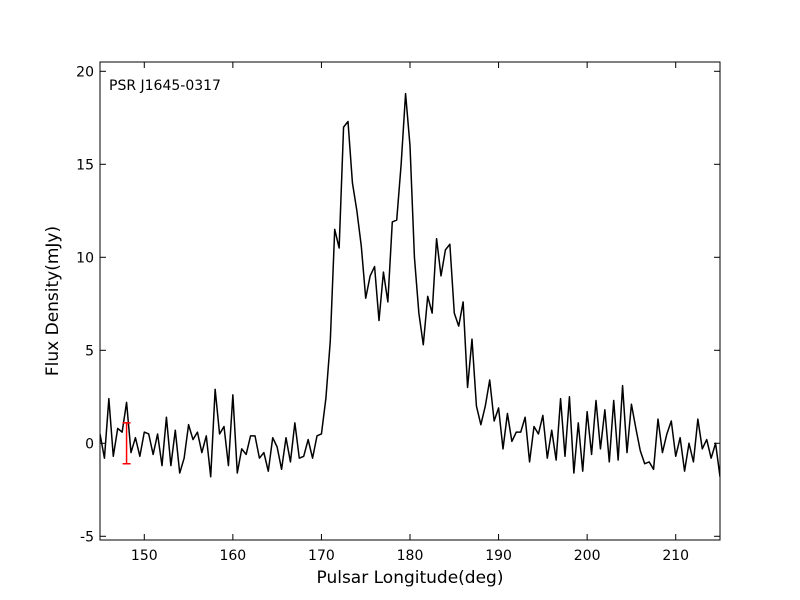 This screenshot has width=800, height=600. What do you see at coordinates (85, 165) in the screenshot?
I see `y-tick-label: 15` at bounding box center [85, 165].